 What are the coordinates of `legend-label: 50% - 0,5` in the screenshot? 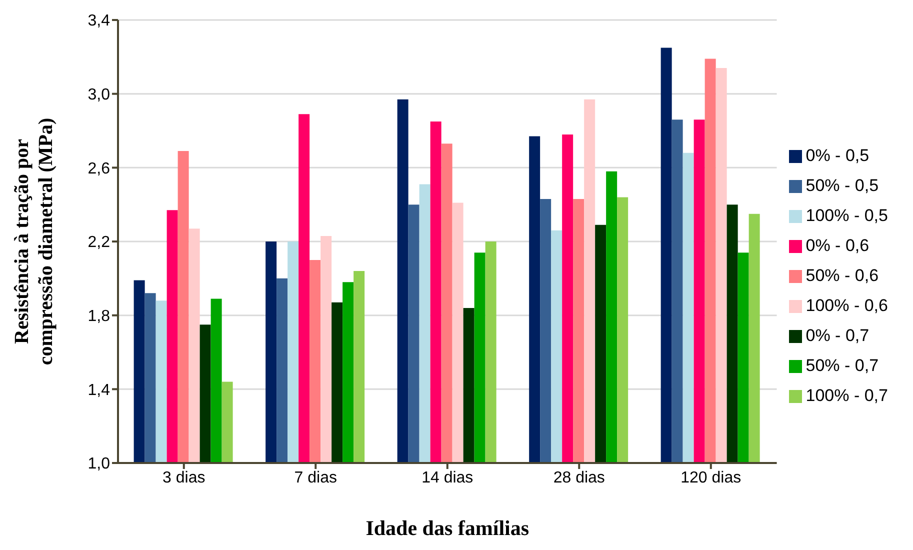 It's located at (842, 185).